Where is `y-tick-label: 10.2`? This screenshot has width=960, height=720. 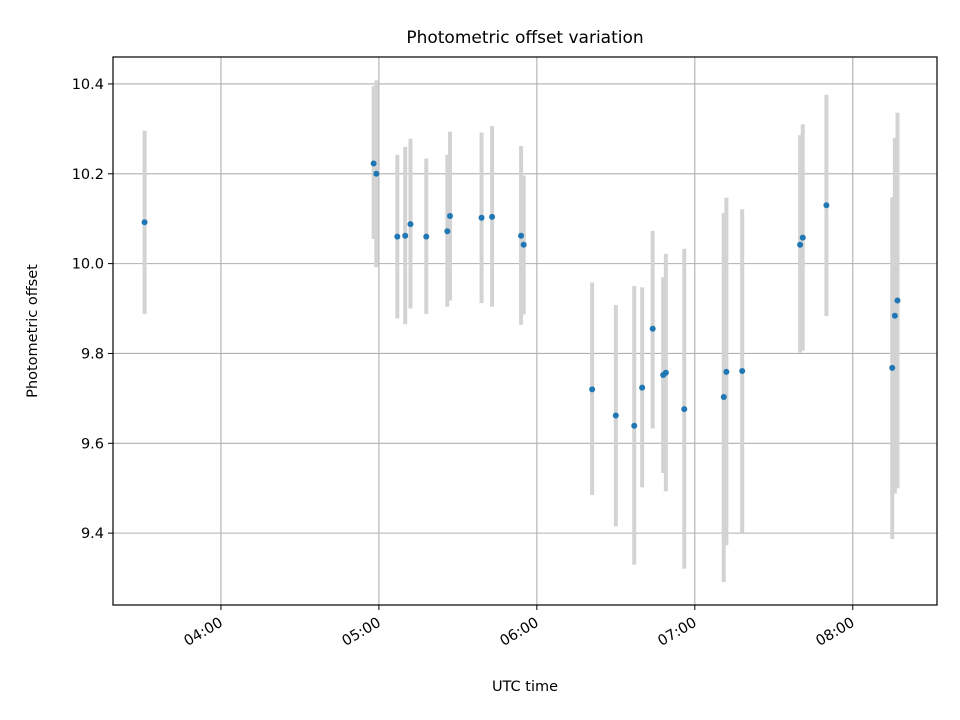
y-tick-label: 10.2 is located at coordinates (88, 175).